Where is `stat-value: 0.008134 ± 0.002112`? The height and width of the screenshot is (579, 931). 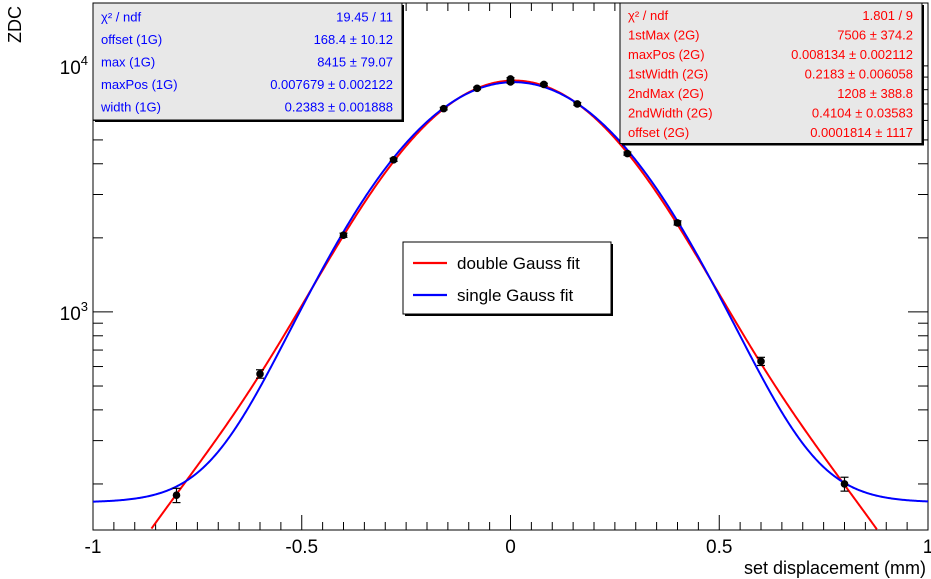 stat-value: 0.008134 ± 0.002112 is located at coordinates (852, 54).